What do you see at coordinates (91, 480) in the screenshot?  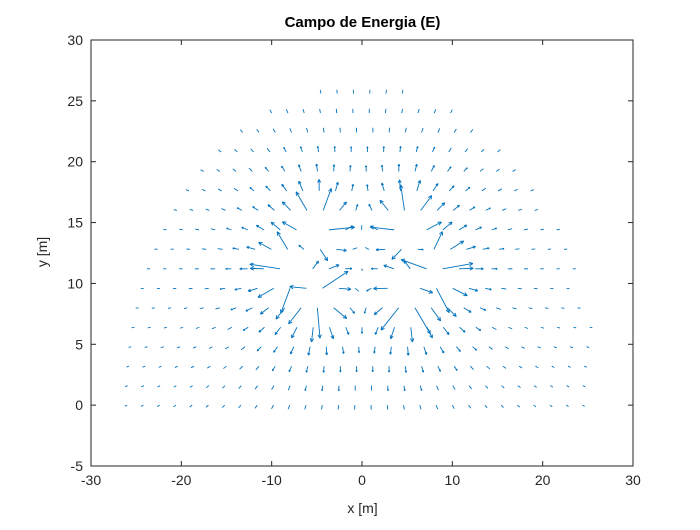 I see `x-tick-label: -30` at bounding box center [91, 480].